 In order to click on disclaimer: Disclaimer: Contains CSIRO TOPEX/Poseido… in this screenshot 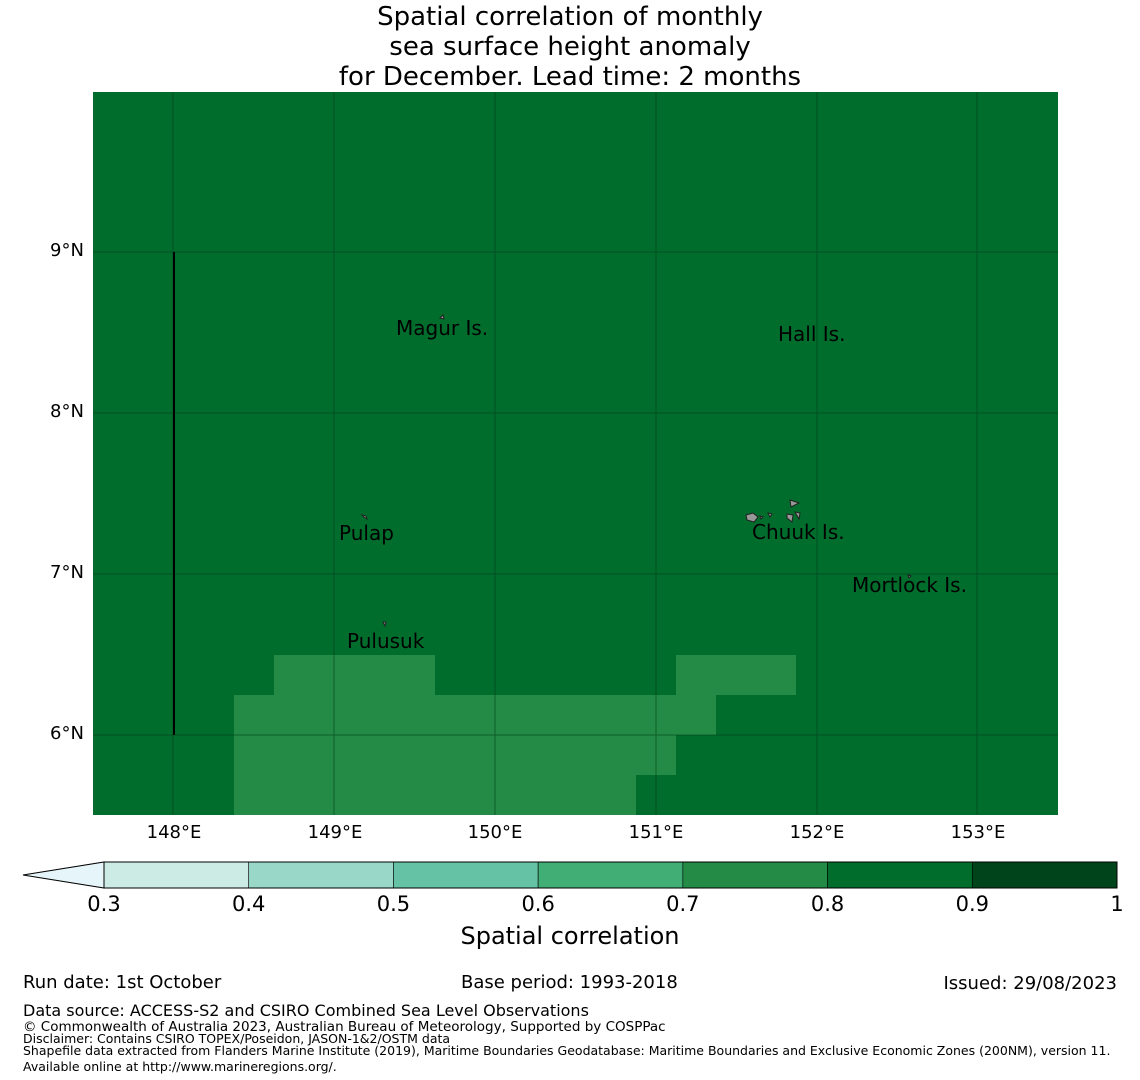, I will do `click(237, 1038)`.